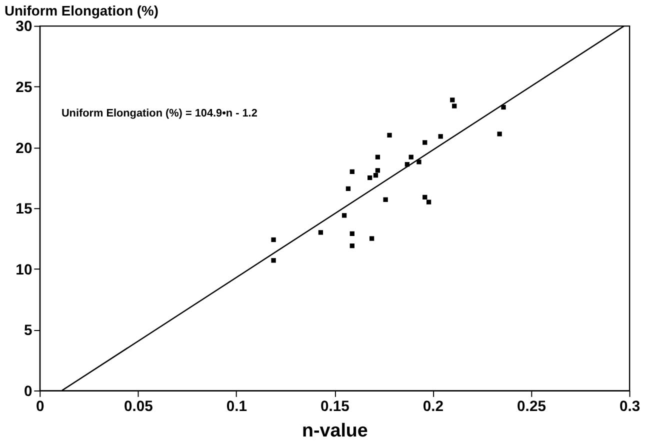 The height and width of the screenshot is (447, 660). I want to click on y-tick-label: 5, so click(28, 331).